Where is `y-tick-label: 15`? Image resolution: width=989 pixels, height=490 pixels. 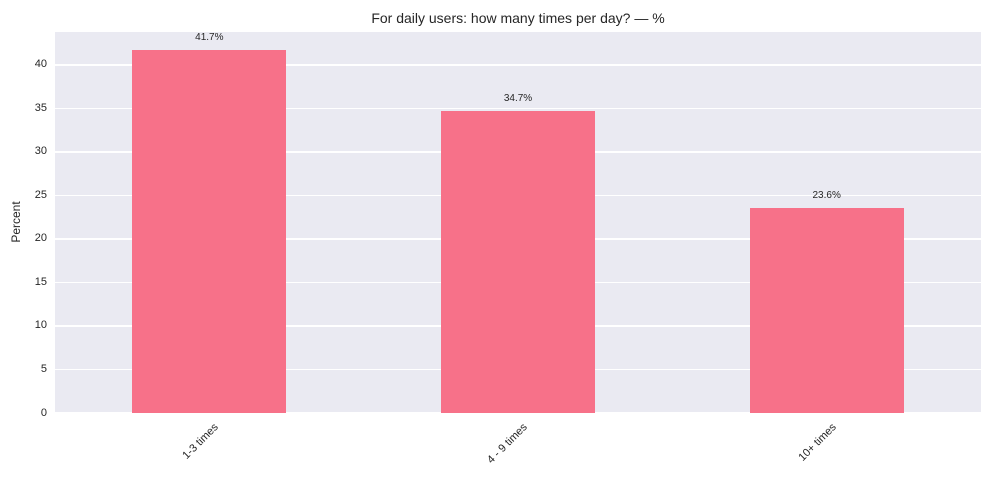 y-tick-label: 15 is located at coordinates (40, 281).